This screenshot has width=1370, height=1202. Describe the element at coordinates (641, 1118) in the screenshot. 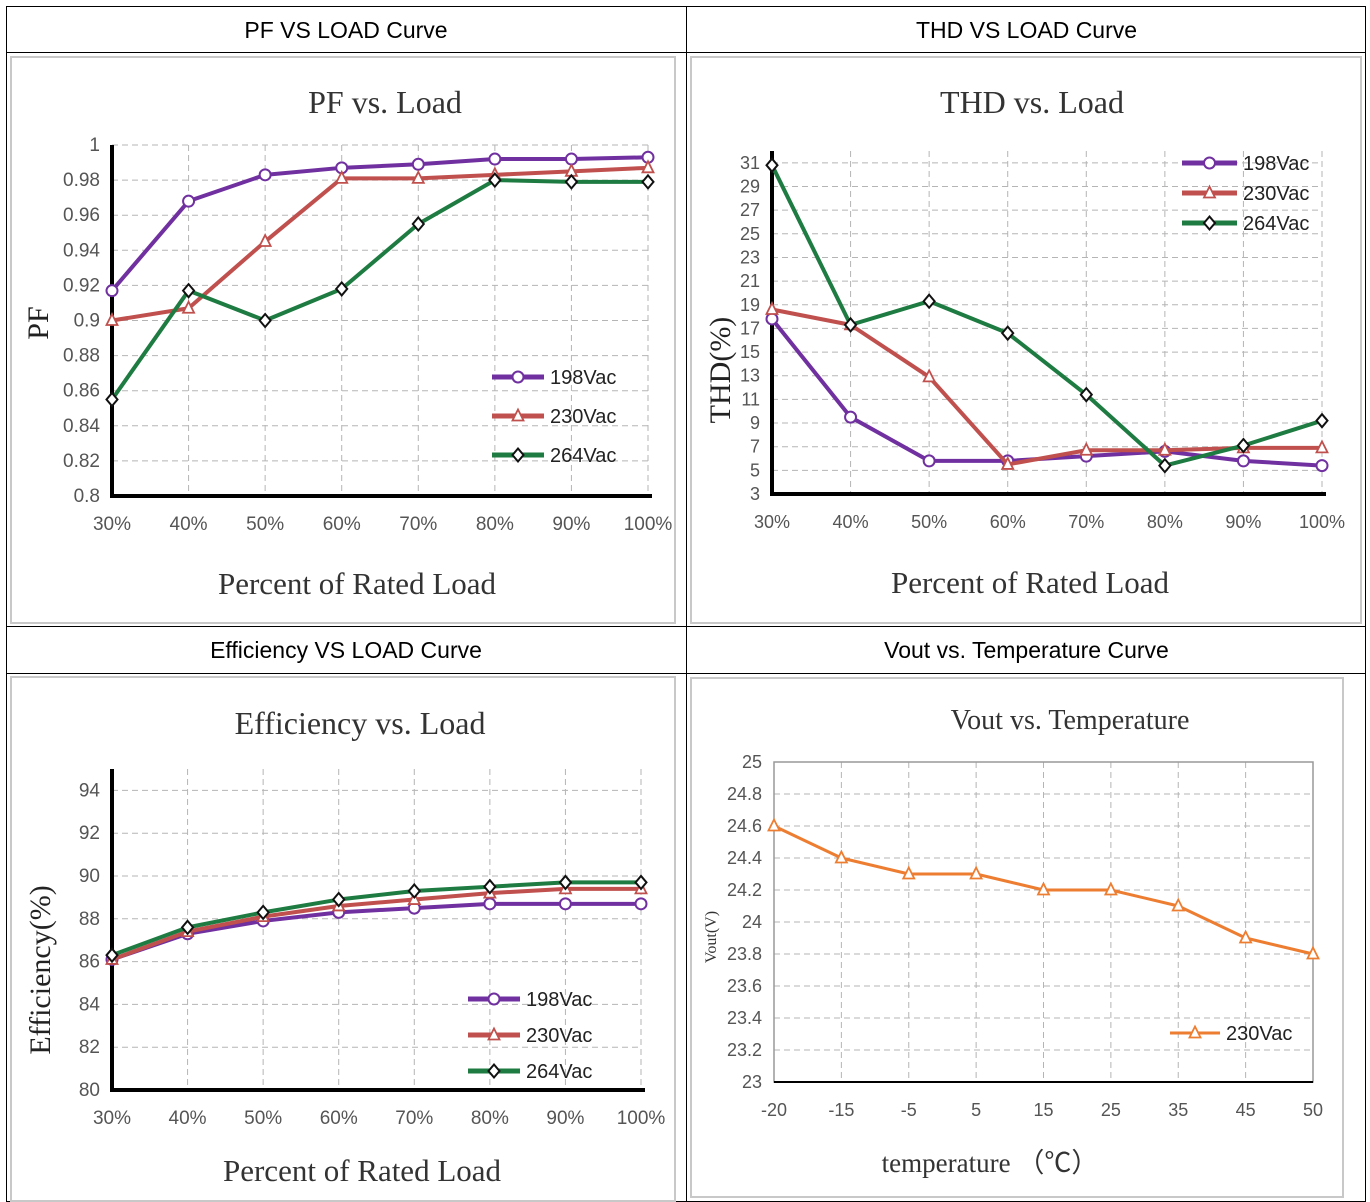

I see `eff-x-tick-label: 100%` at that location.